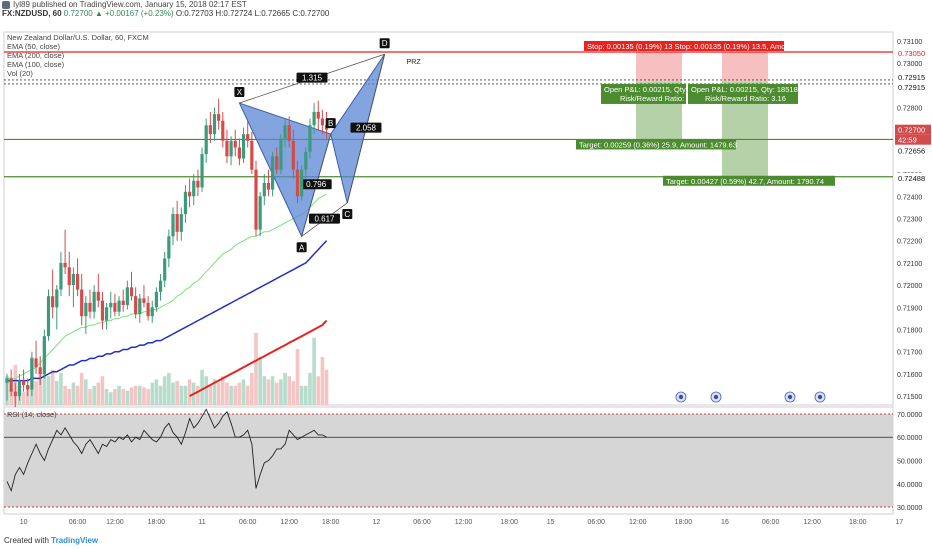 The width and height of the screenshot is (932, 550). I want to click on x-tick-label: 17, so click(899, 522).